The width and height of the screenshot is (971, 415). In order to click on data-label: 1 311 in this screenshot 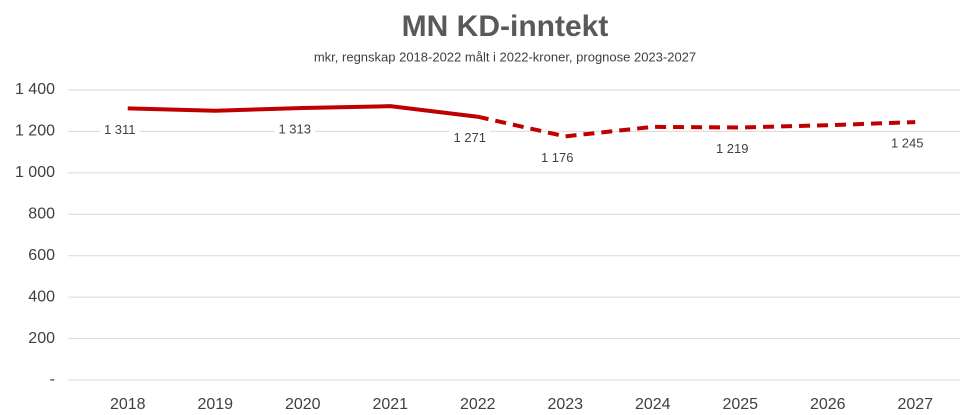, I will do `click(120, 129)`.